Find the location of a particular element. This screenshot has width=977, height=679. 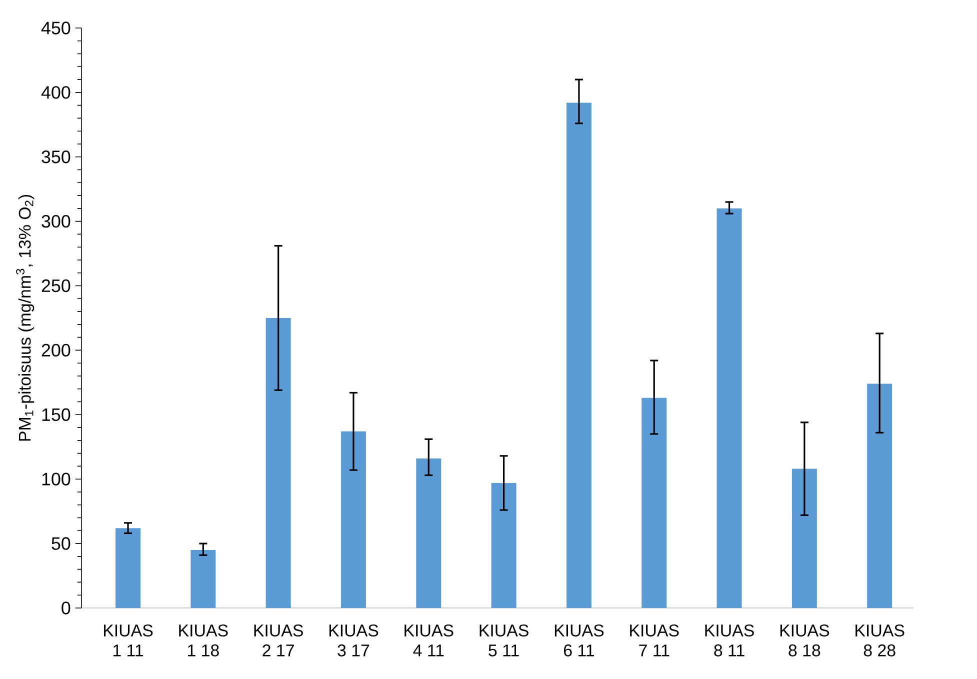

y-tick-label: 350 is located at coordinates (56, 157).